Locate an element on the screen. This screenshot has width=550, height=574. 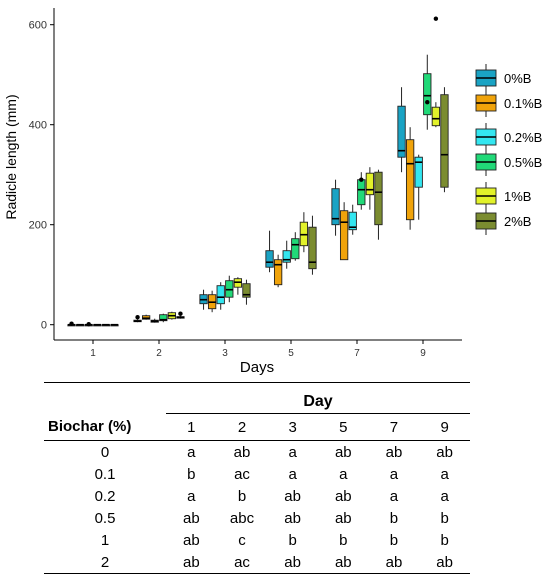
table-column-header: 9 is located at coordinates (444, 427).